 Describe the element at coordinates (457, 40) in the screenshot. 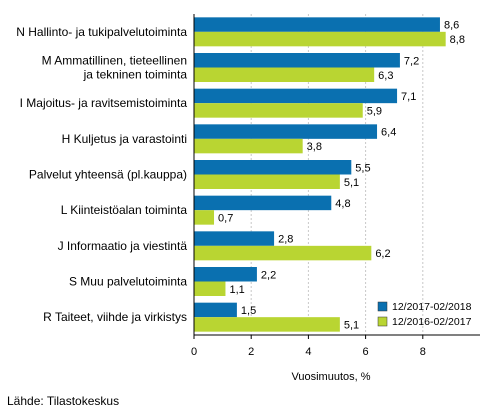

I see `value-label: 8,8` at that location.